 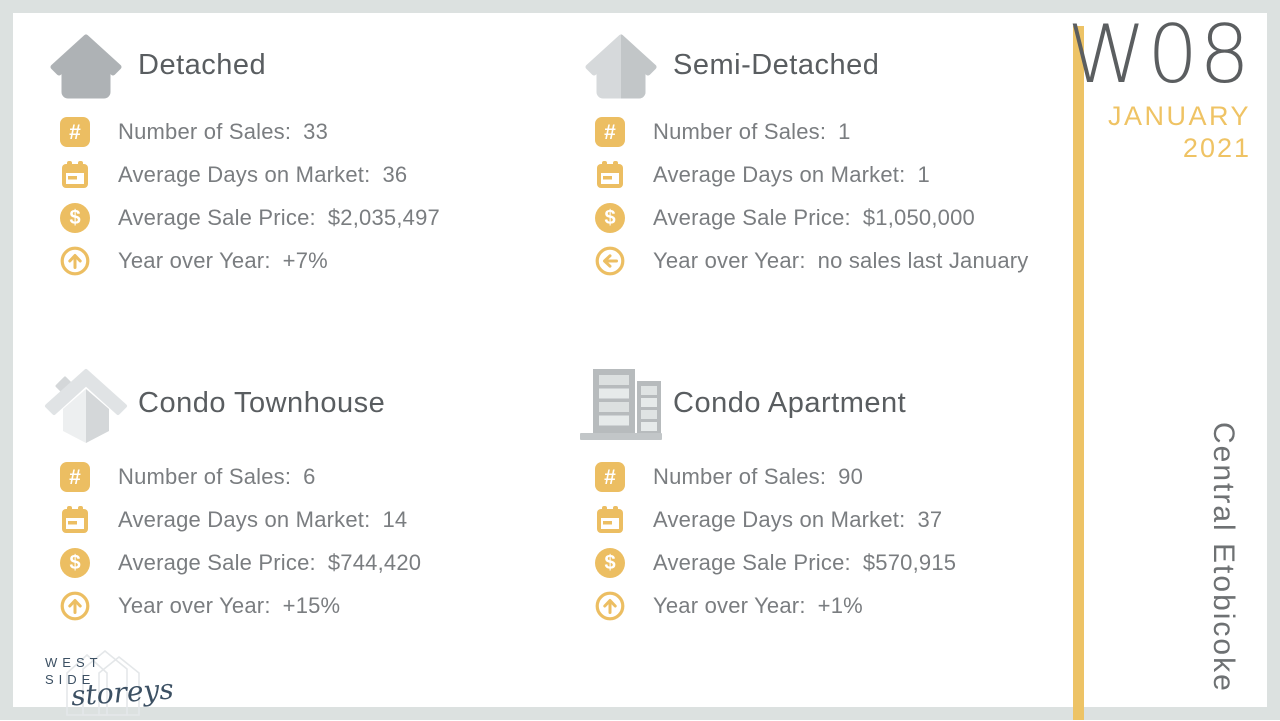 What do you see at coordinates (1078, 373) in the screenshot?
I see `vertical-gold-divider` at bounding box center [1078, 373].